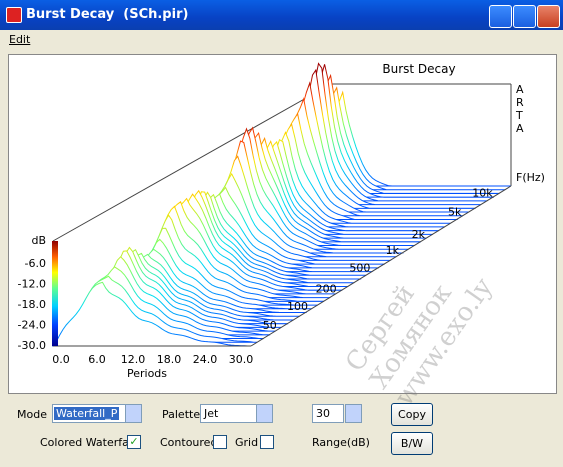 This screenshot has height=467, width=563. I want to click on period-label: Periods, so click(147, 373).